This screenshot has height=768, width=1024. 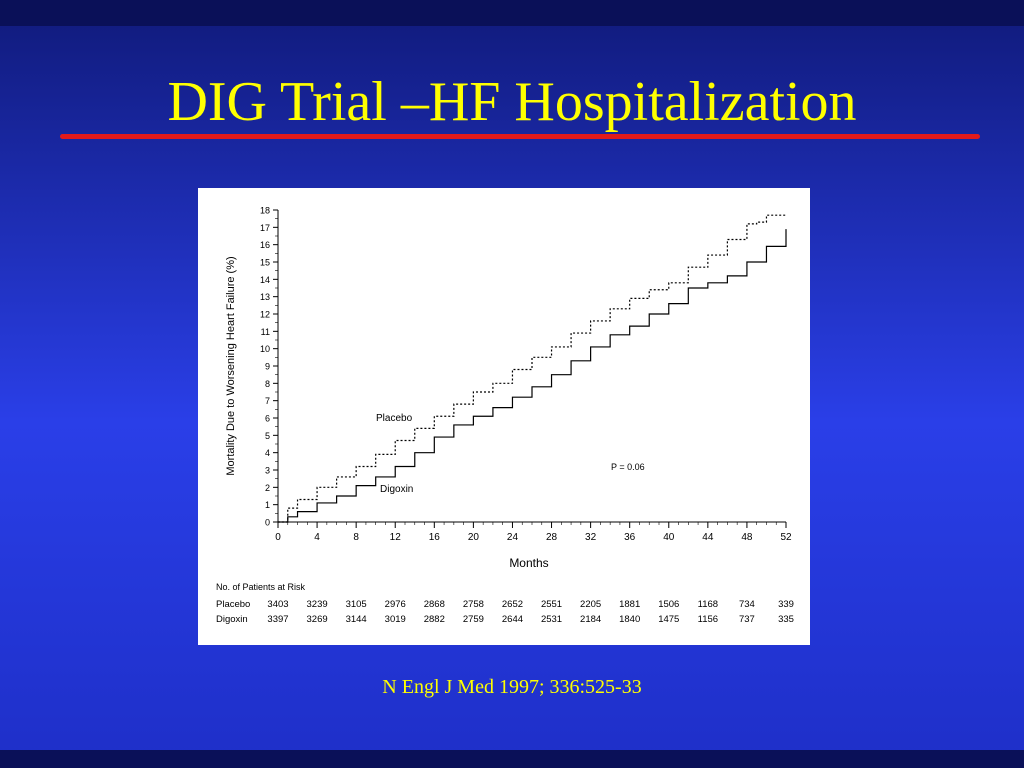 I want to click on x-tick-label: 0, so click(x=278, y=537).